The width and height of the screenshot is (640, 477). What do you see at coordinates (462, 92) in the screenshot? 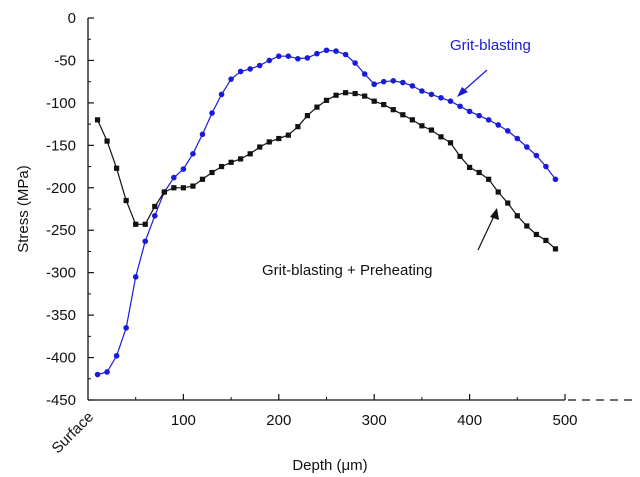
I see `annotation-arrowhead-grit-blasting` at bounding box center [462, 92].